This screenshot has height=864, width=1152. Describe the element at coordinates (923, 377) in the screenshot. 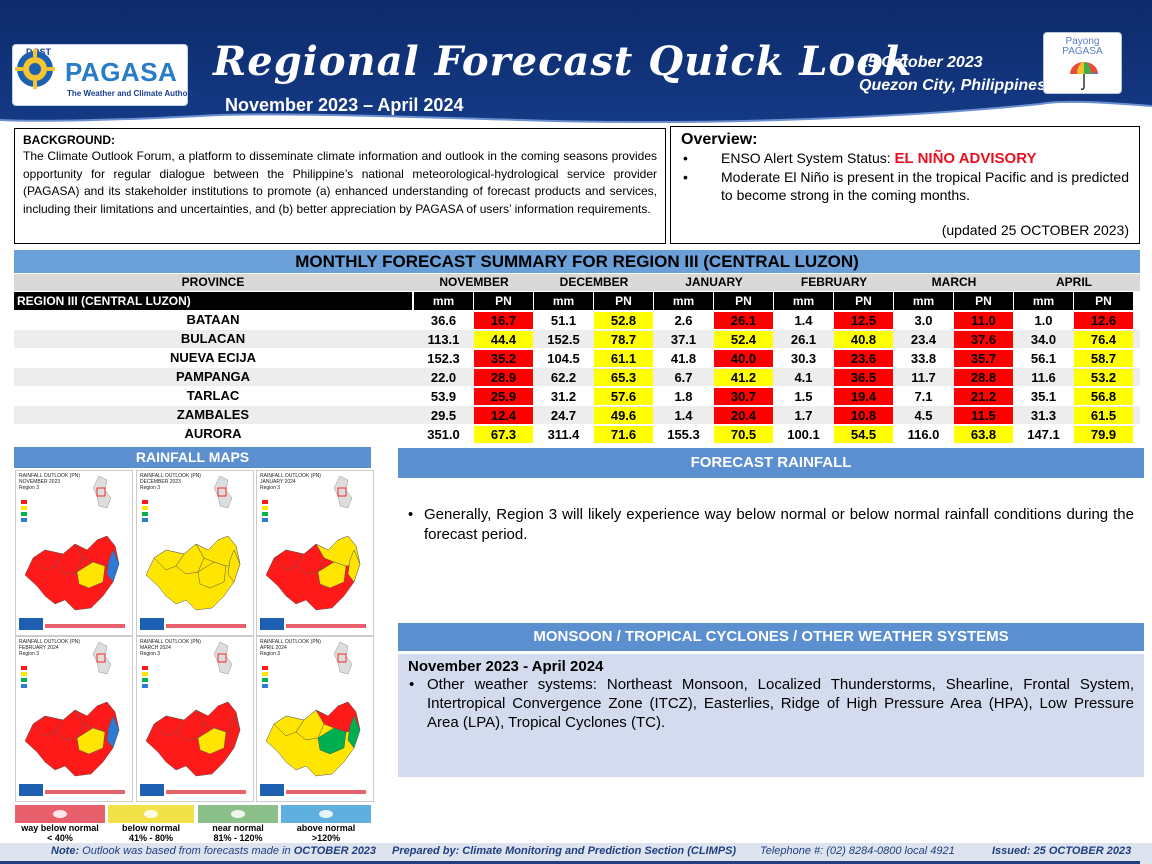

I see `mm-value: 11.7` at that location.